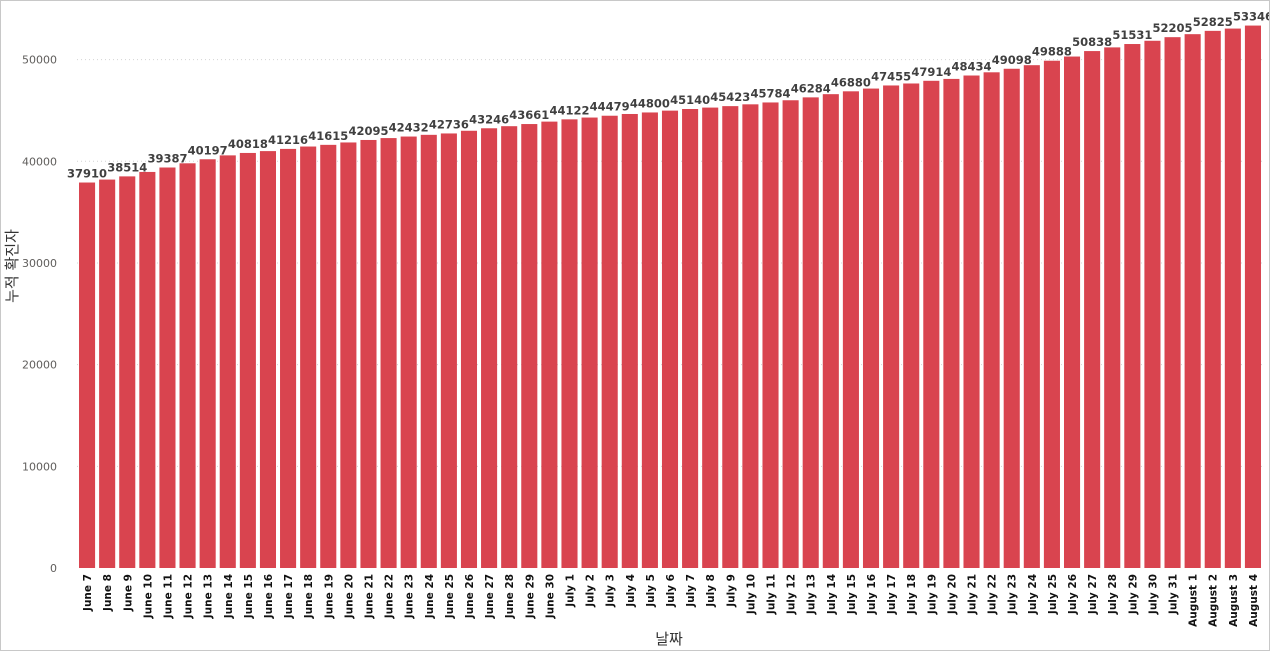 The height and width of the screenshot is (651, 1270). Describe the element at coordinates (669, 639) in the screenshot. I see `x-axis-title: 날짜` at that location.